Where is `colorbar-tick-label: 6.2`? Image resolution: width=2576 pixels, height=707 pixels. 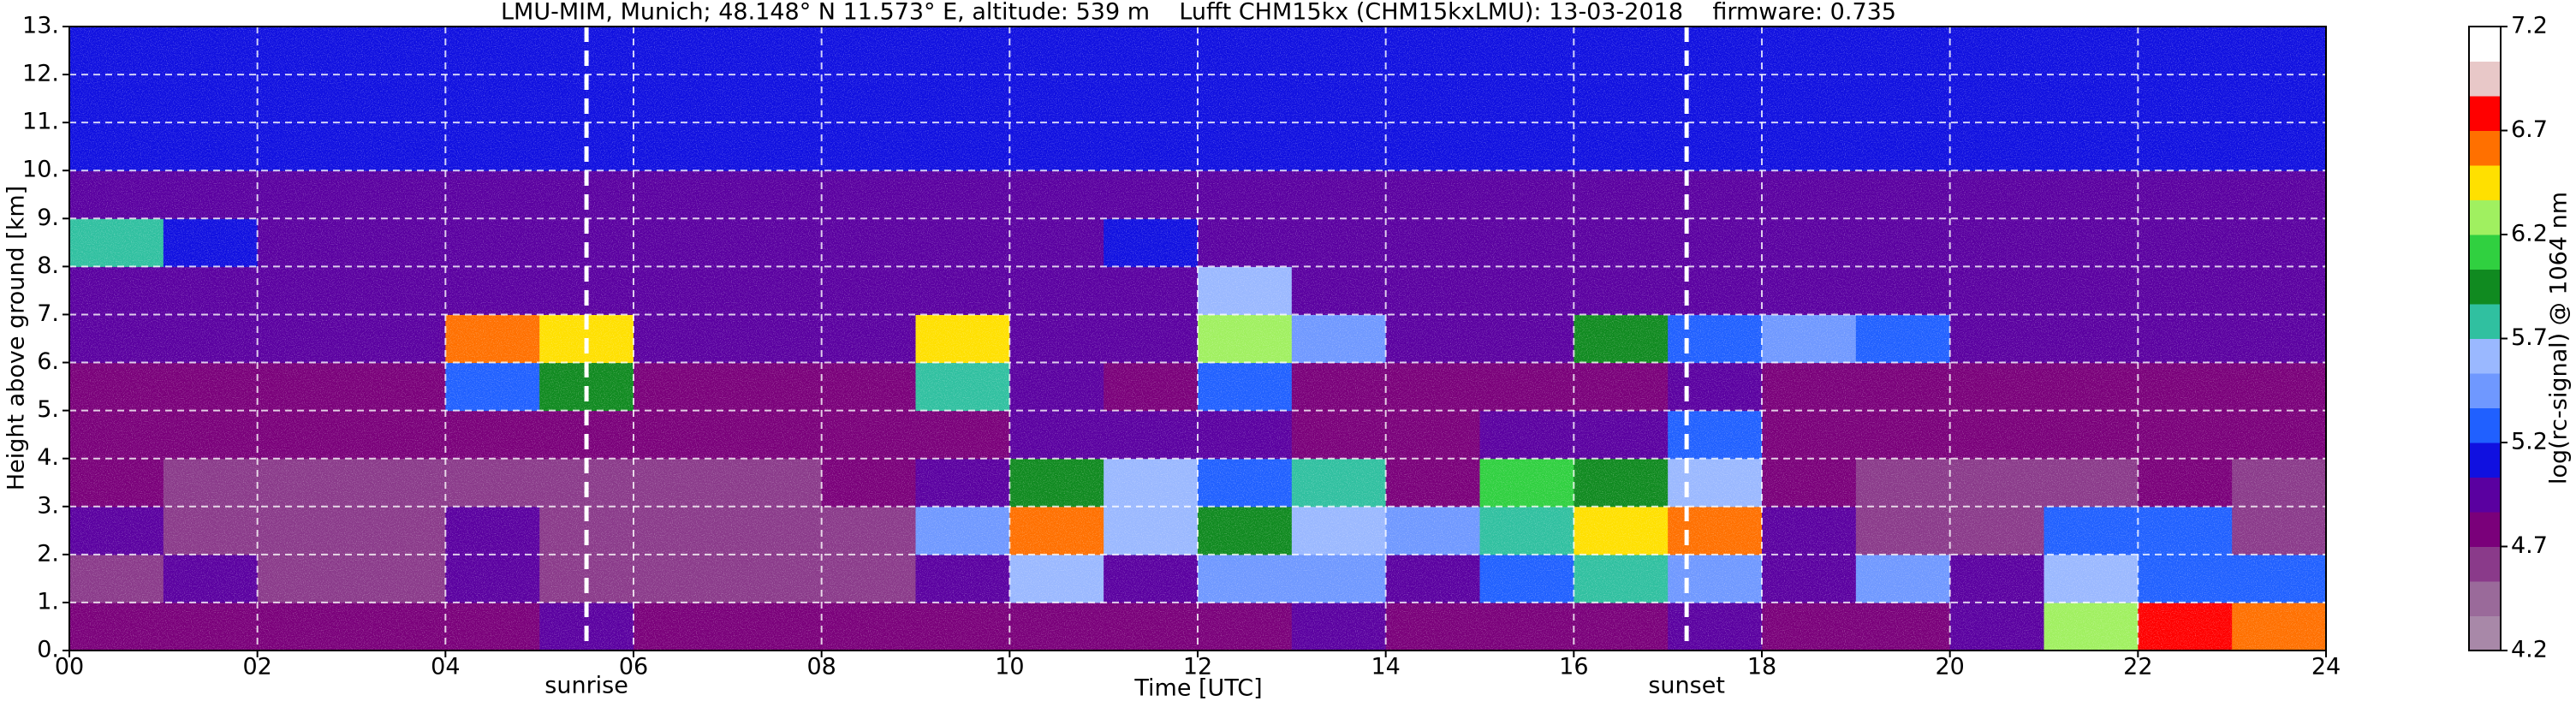 colorbar-tick-label: 6.2 is located at coordinates (2530, 234).